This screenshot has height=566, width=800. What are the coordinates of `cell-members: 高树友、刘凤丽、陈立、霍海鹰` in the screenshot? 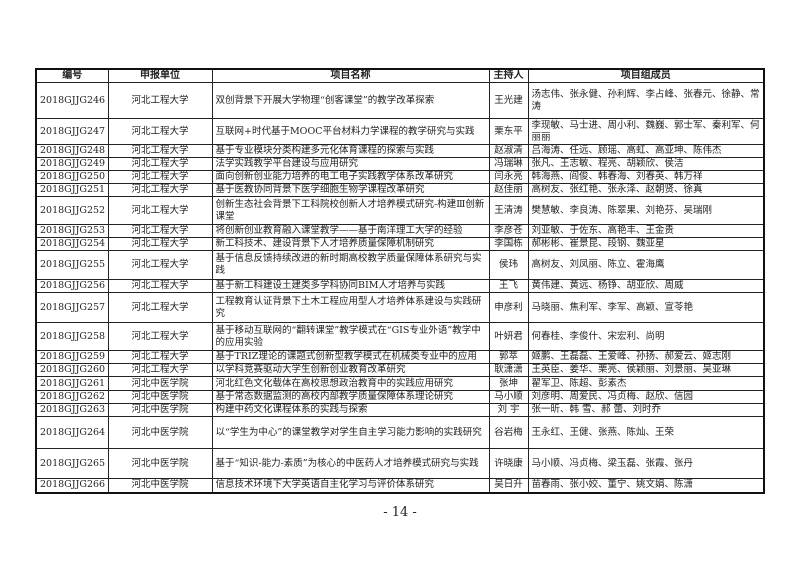 It's located at (646, 265).